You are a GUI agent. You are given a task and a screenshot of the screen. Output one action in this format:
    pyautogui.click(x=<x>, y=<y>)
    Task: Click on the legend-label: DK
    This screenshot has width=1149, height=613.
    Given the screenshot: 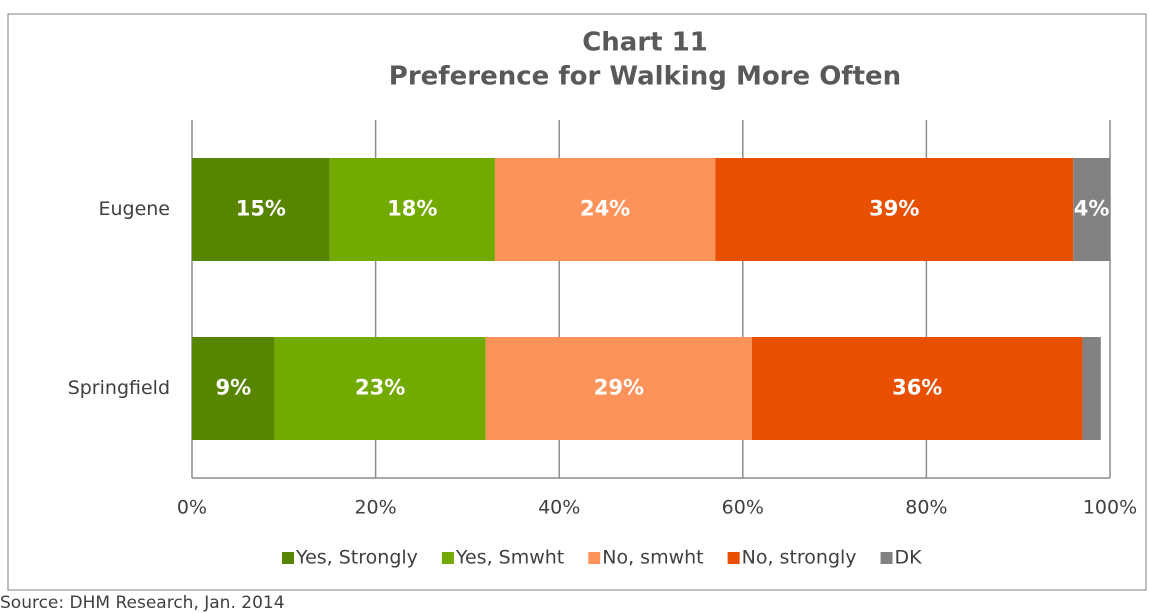 What is the action you would take?
    pyautogui.click(x=909, y=558)
    